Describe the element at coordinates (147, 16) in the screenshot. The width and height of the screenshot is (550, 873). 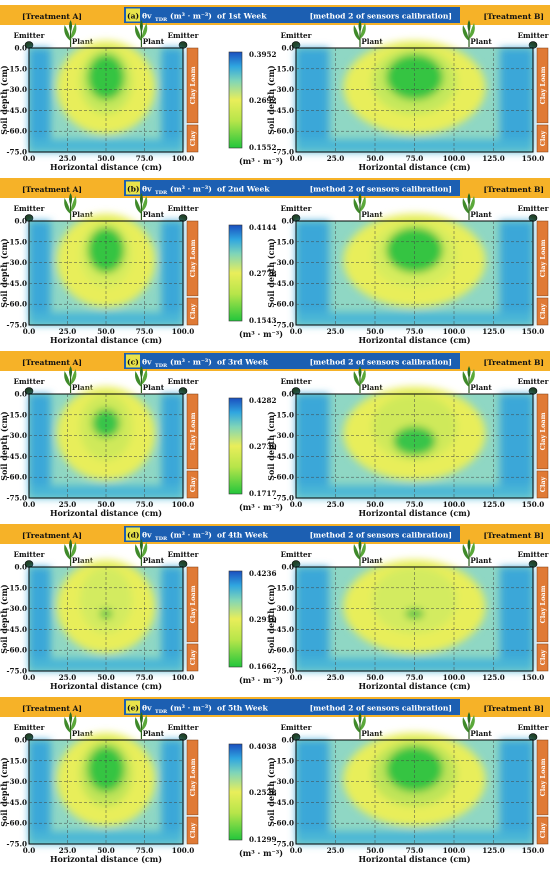
I see `title-theta: θv` at that location.